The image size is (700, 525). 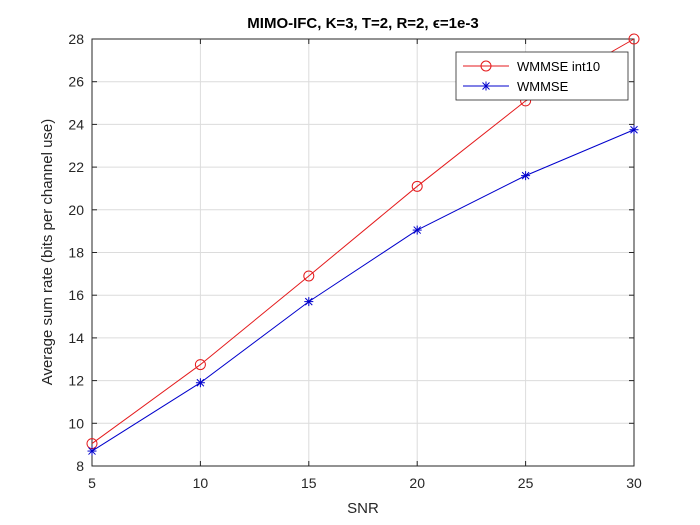 I want to click on legend-item-wmmse-int10: WMMSE int10, so click(x=531, y=66).